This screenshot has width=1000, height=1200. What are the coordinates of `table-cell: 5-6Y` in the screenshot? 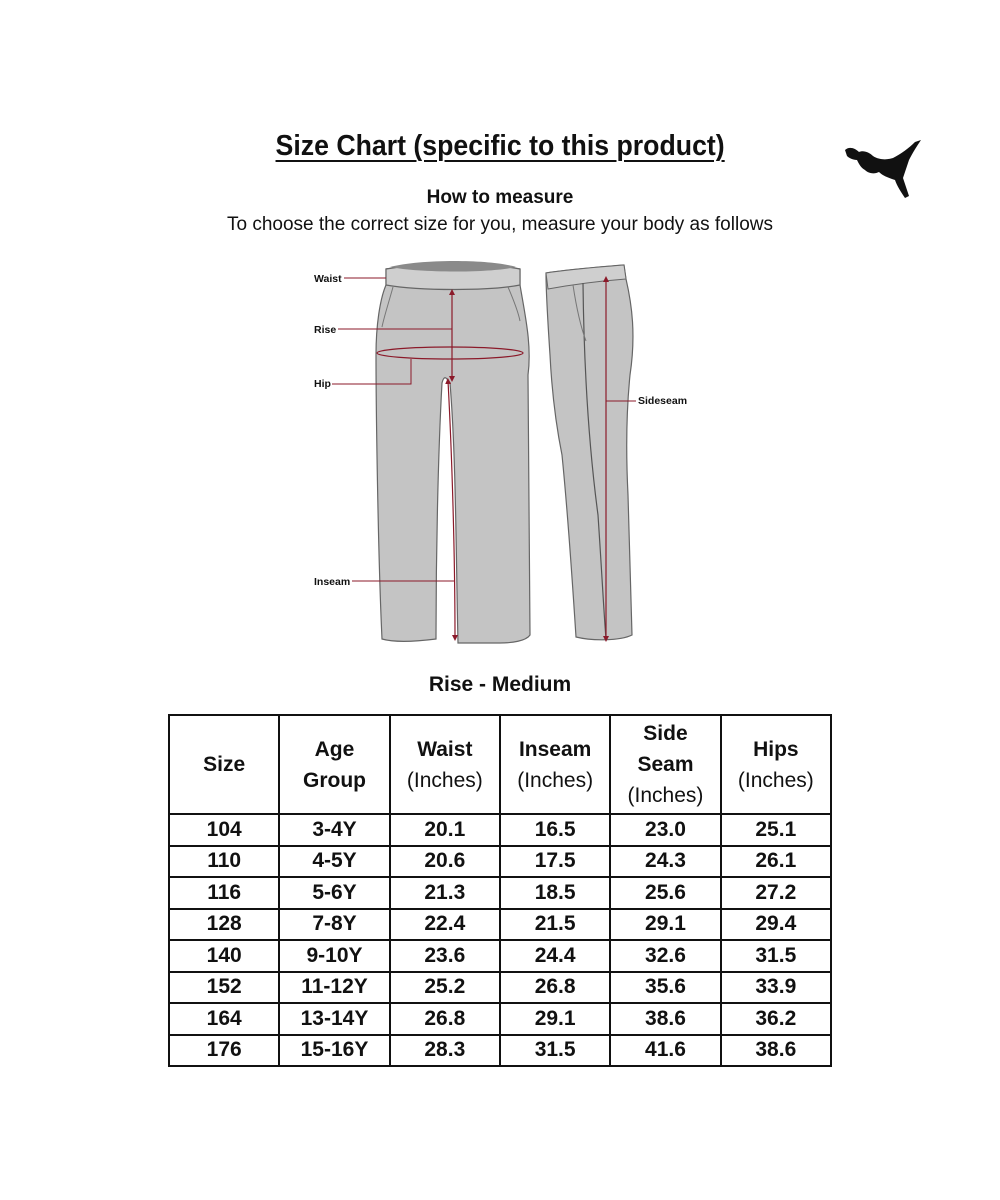 It's located at (334, 893).